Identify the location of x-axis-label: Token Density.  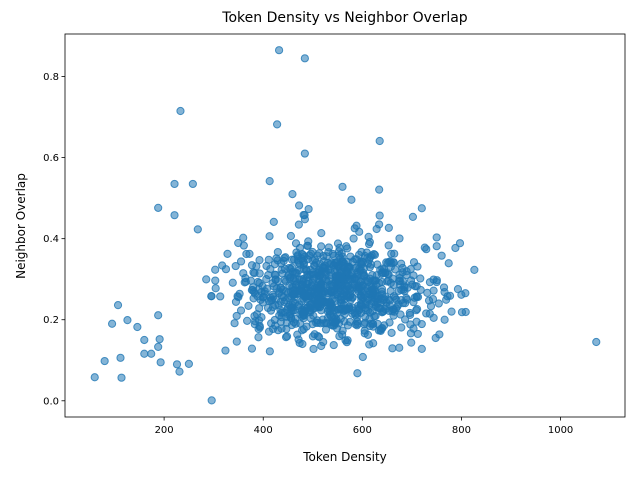
(344, 457).